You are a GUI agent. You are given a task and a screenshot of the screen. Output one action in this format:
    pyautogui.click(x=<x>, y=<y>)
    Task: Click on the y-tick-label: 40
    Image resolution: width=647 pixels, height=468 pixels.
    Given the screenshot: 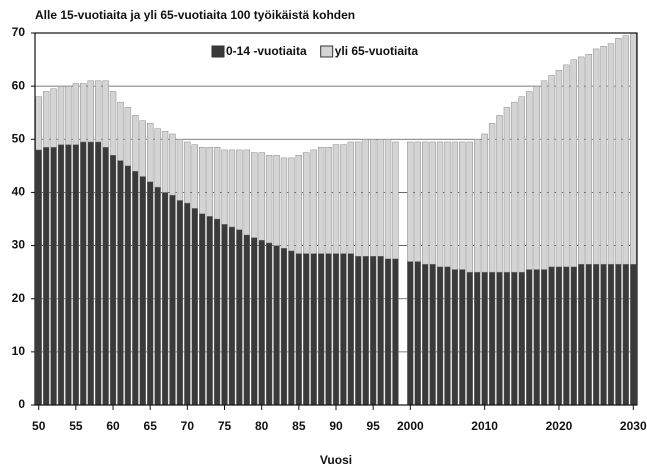 What is the action you would take?
    pyautogui.click(x=19, y=192)
    